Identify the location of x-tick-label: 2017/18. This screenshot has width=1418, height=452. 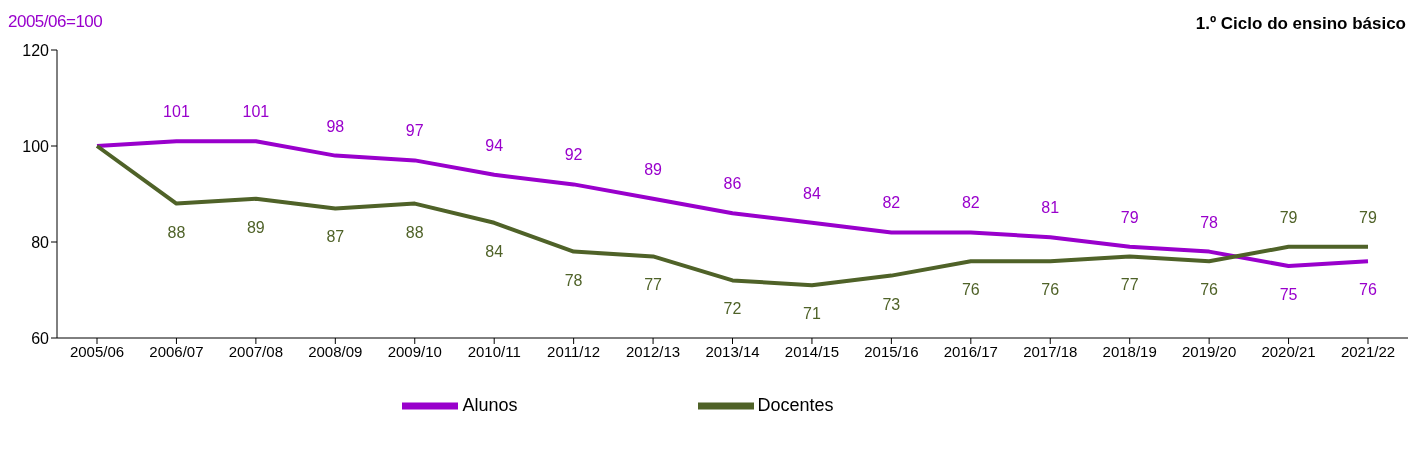
(1050, 351).